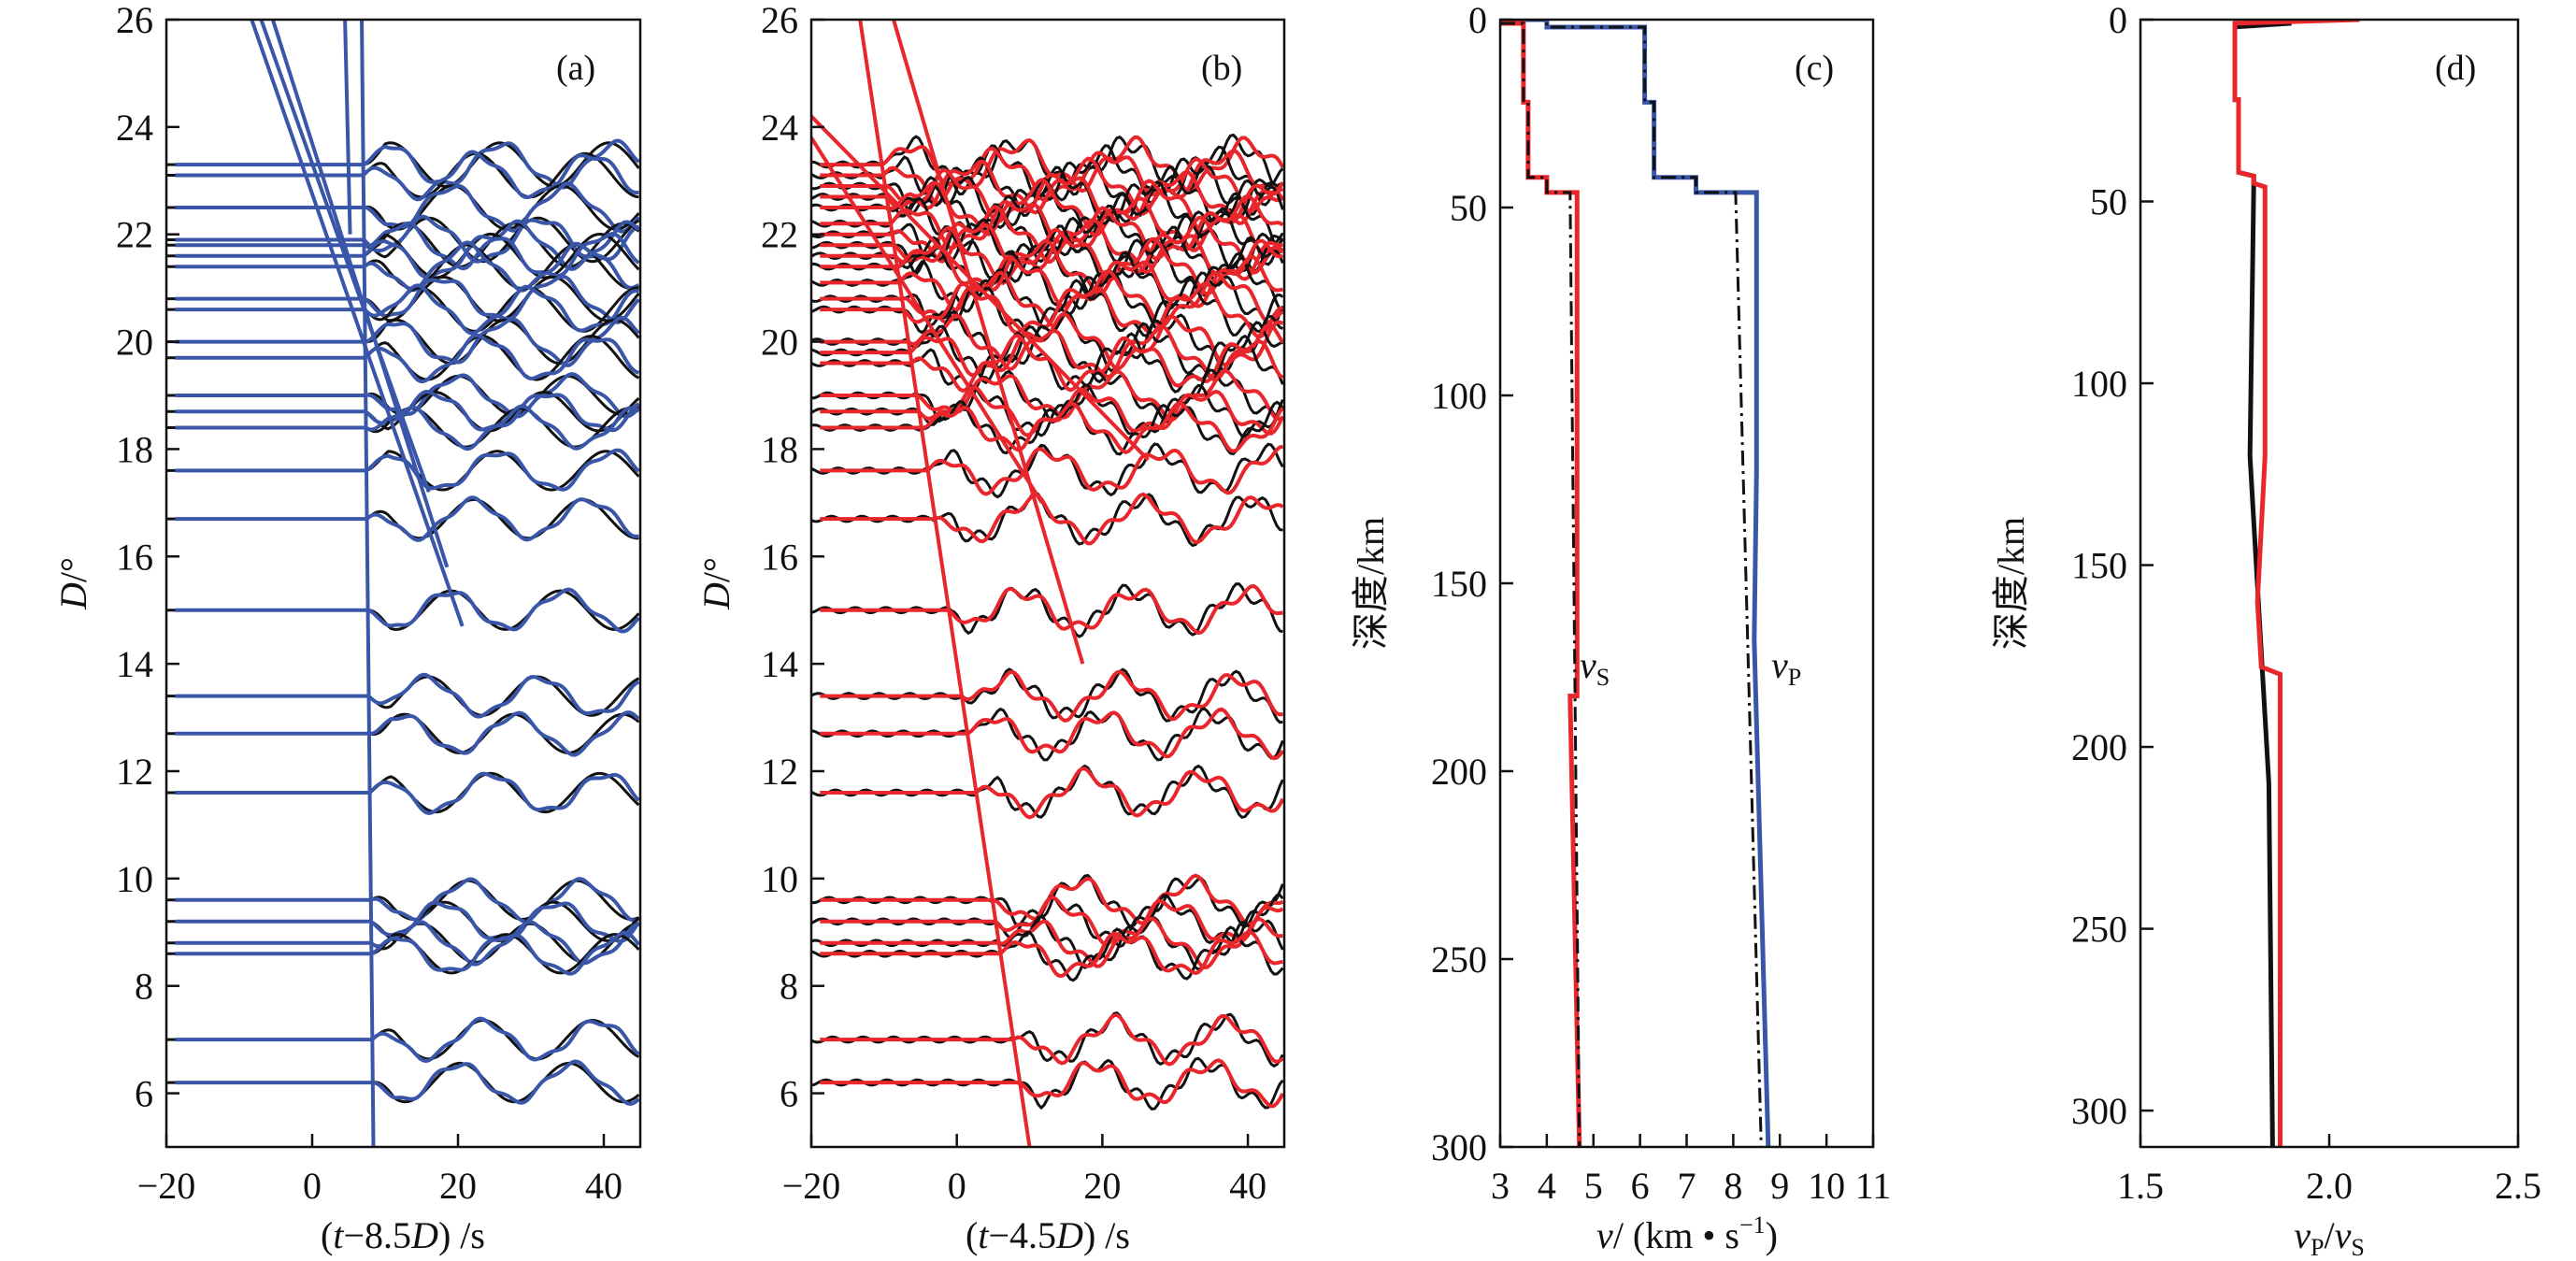 The image size is (2576, 1261). Describe the element at coordinates (1547, 1186) in the screenshot. I see `x-tick-label: 4` at that location.